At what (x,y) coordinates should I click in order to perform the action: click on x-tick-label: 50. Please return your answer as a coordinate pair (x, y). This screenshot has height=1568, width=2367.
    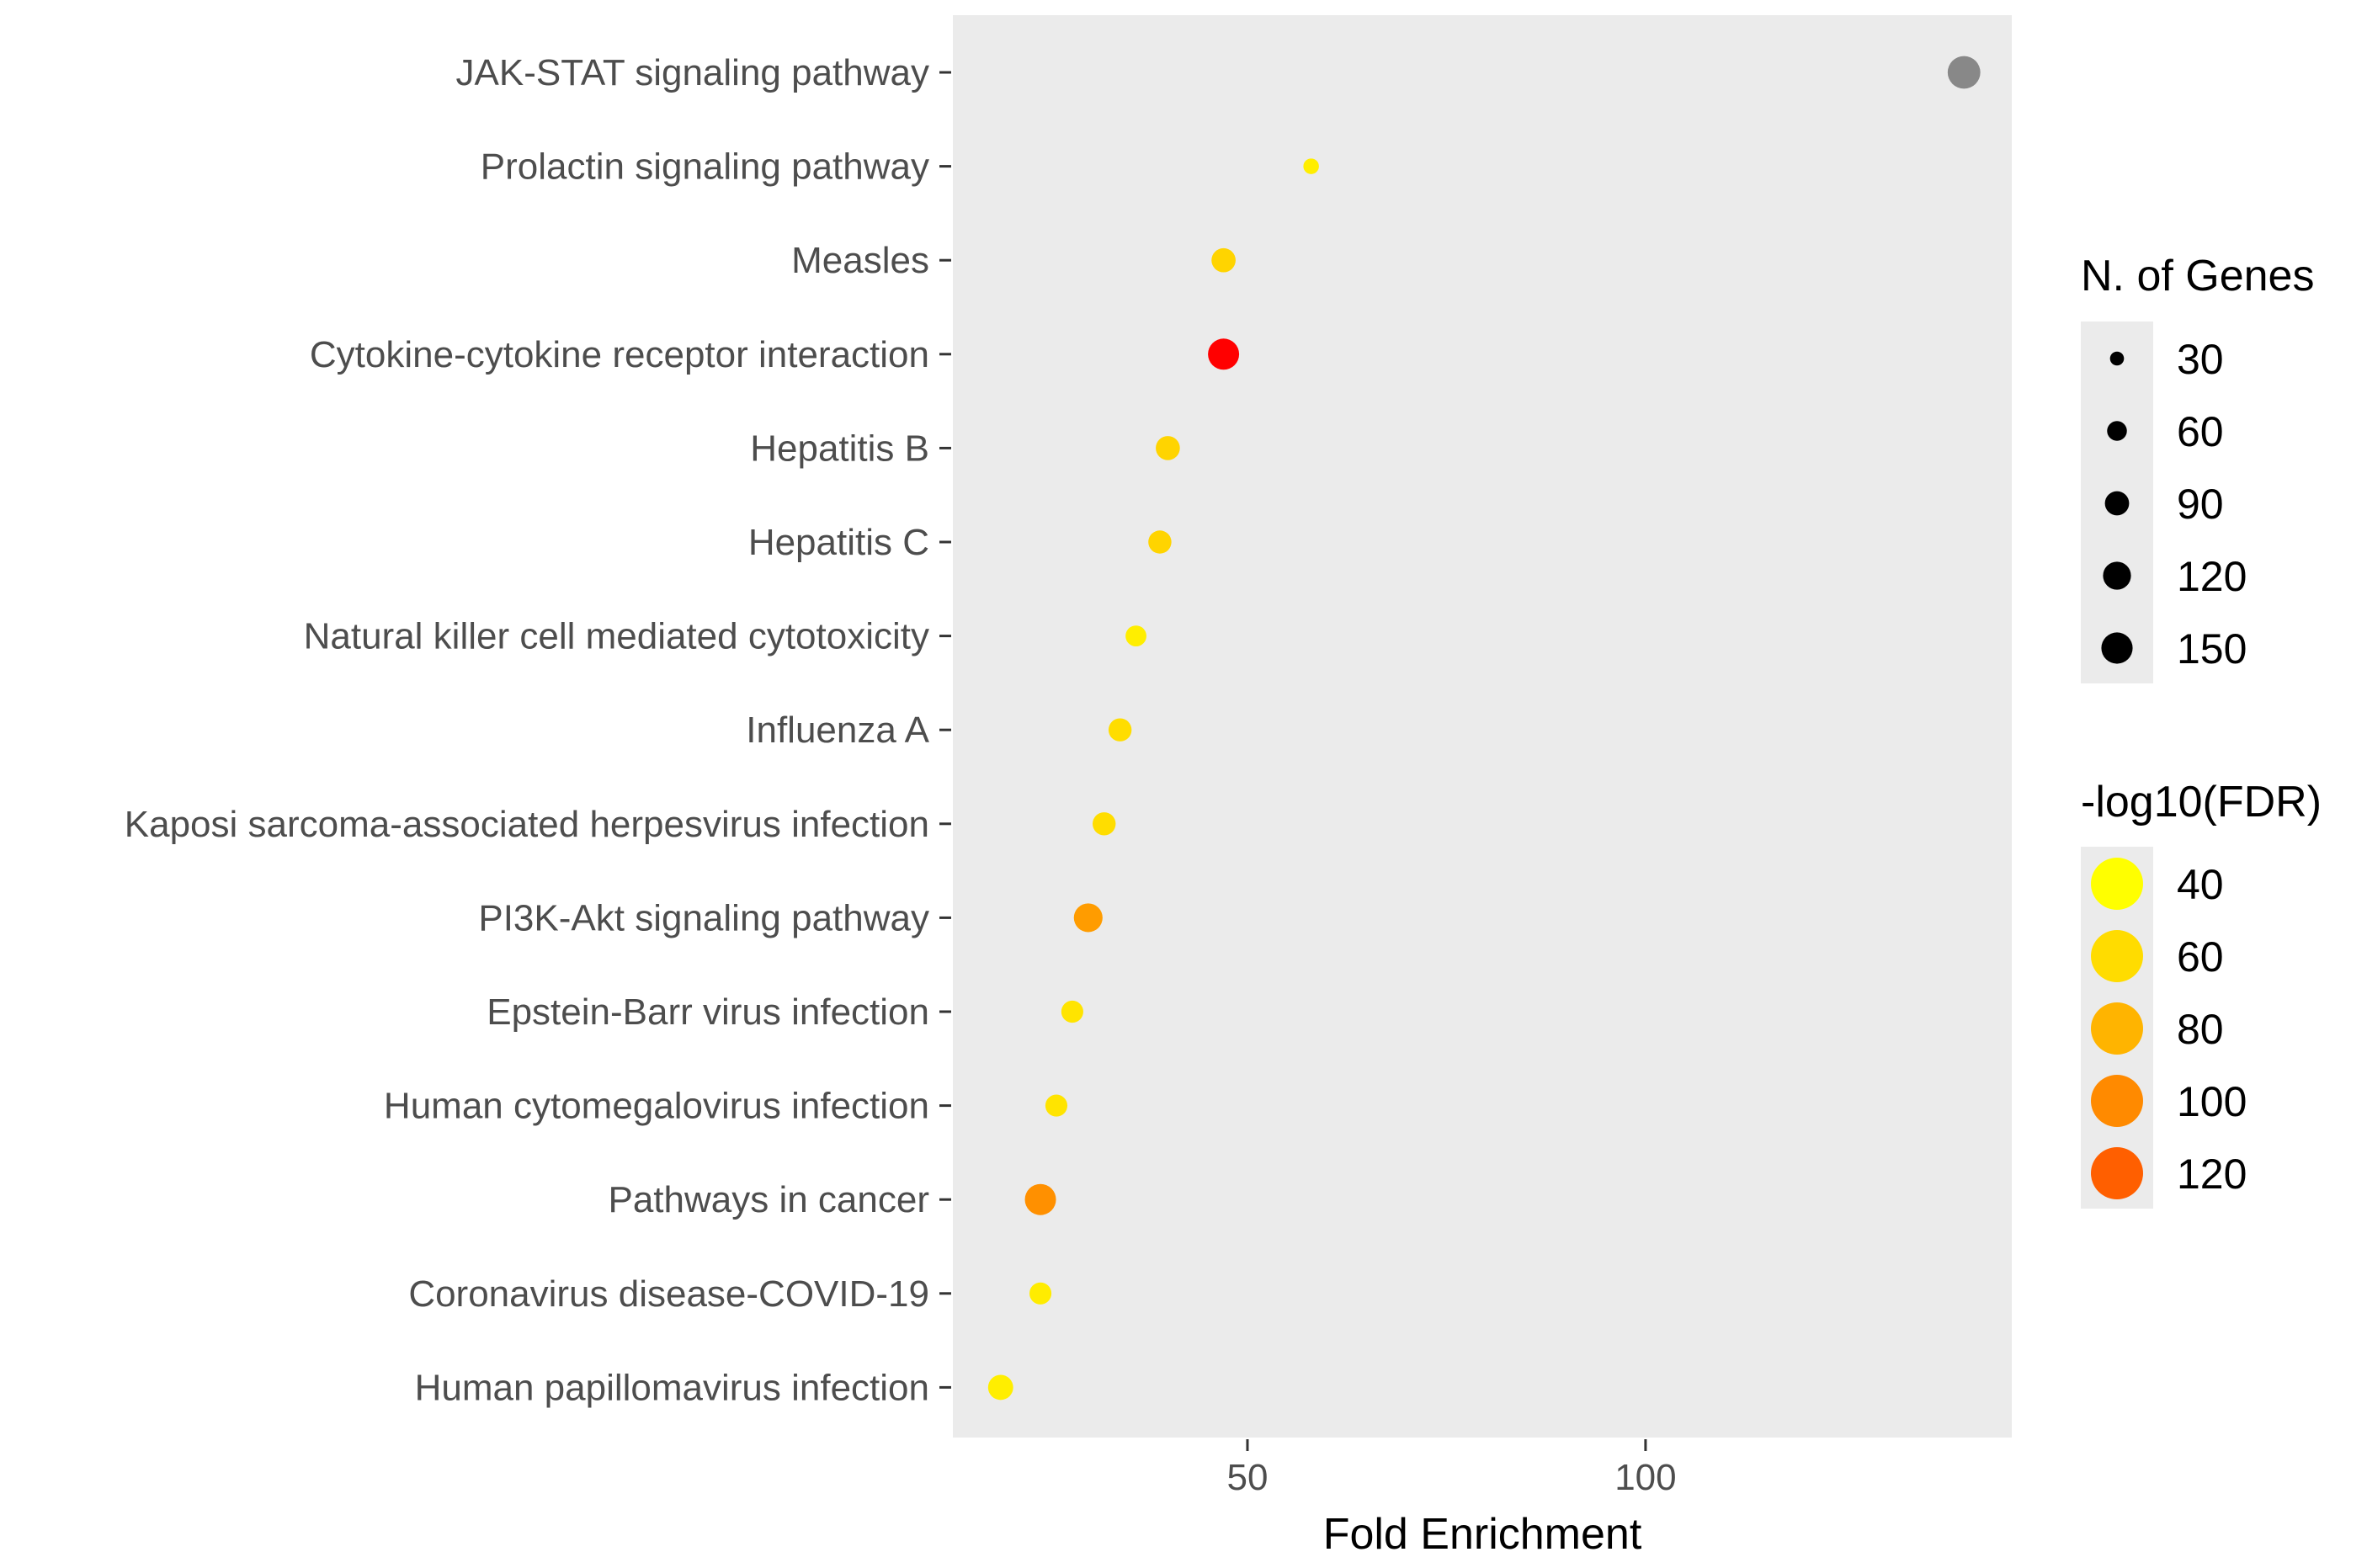
    Looking at the image, I should click on (1247, 1478).